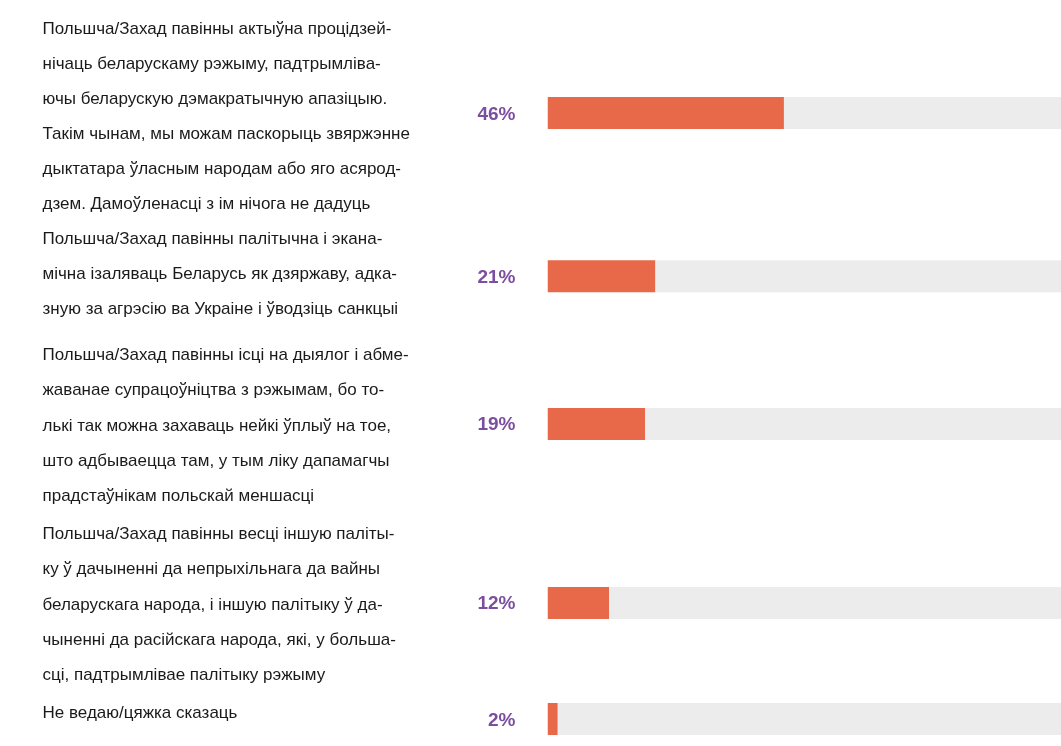 Image resolution: width=1061 pixels, height=746 pixels. Describe the element at coordinates (502, 719) in the screenshot. I see `data-label: 2%` at that location.